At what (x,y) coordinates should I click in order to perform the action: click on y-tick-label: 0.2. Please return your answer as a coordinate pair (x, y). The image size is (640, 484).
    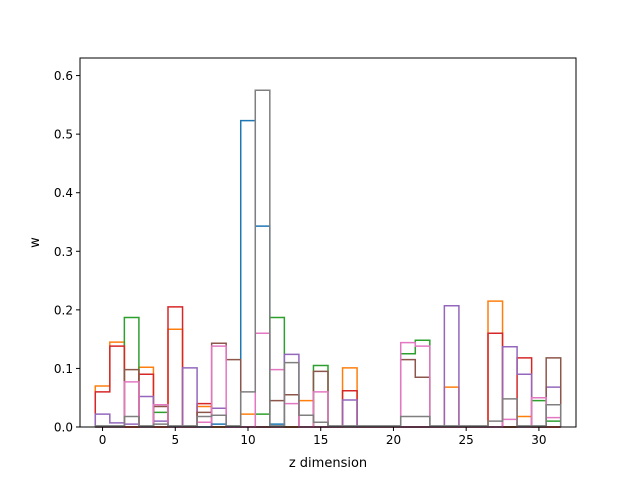
    Looking at the image, I should click on (63, 310).